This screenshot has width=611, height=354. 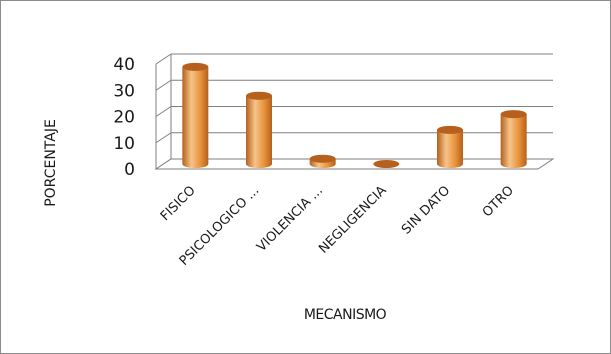 What do you see at coordinates (426, 210) in the screenshot?
I see `x-category-label: SIN DATO` at bounding box center [426, 210].